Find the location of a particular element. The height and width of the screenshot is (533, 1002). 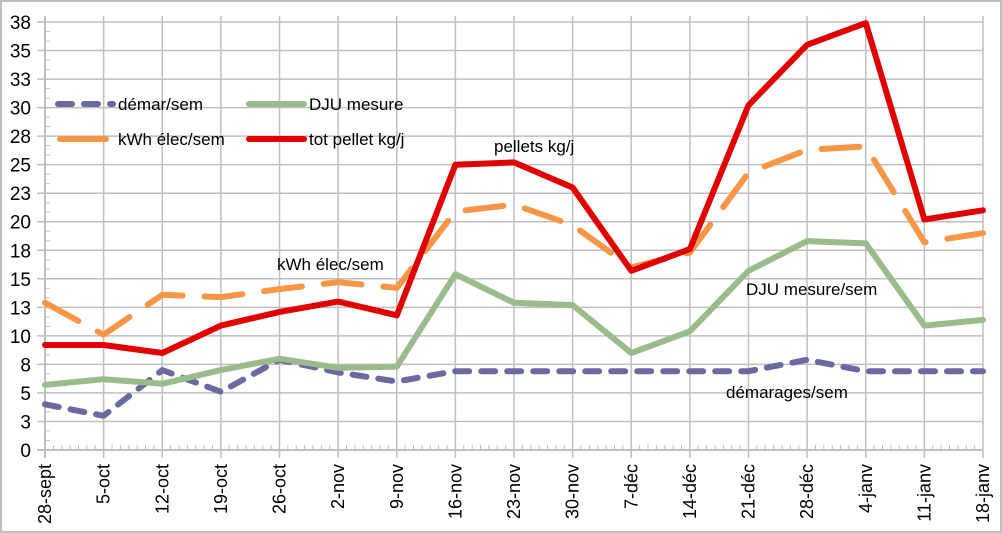

y-tick-label: 23 is located at coordinates (20, 194).